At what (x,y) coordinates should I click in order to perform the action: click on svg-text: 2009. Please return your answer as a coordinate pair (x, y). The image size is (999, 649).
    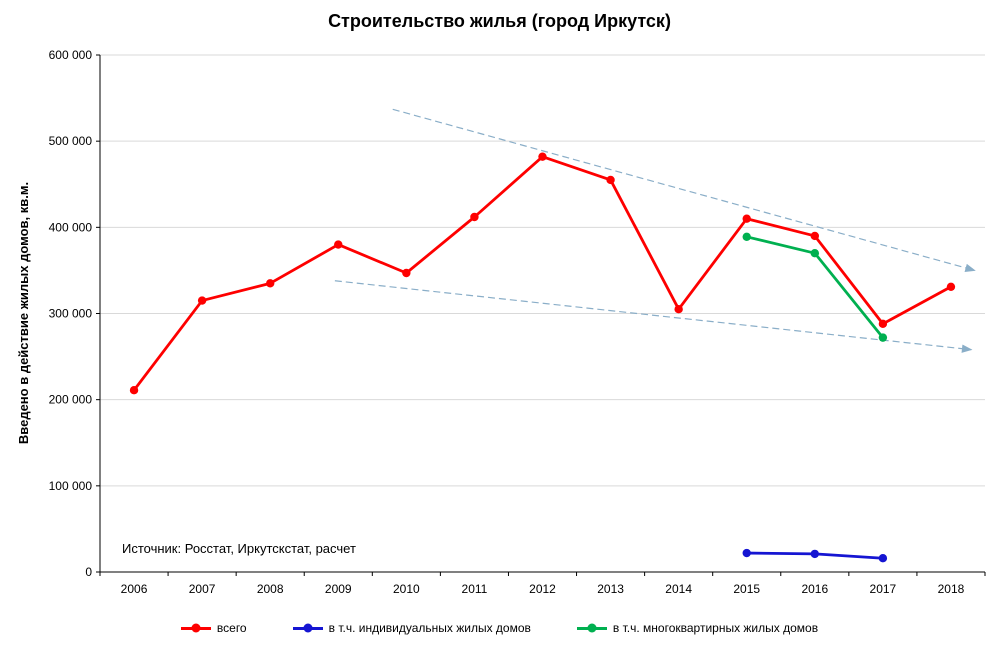
    Looking at the image, I should click on (338, 589).